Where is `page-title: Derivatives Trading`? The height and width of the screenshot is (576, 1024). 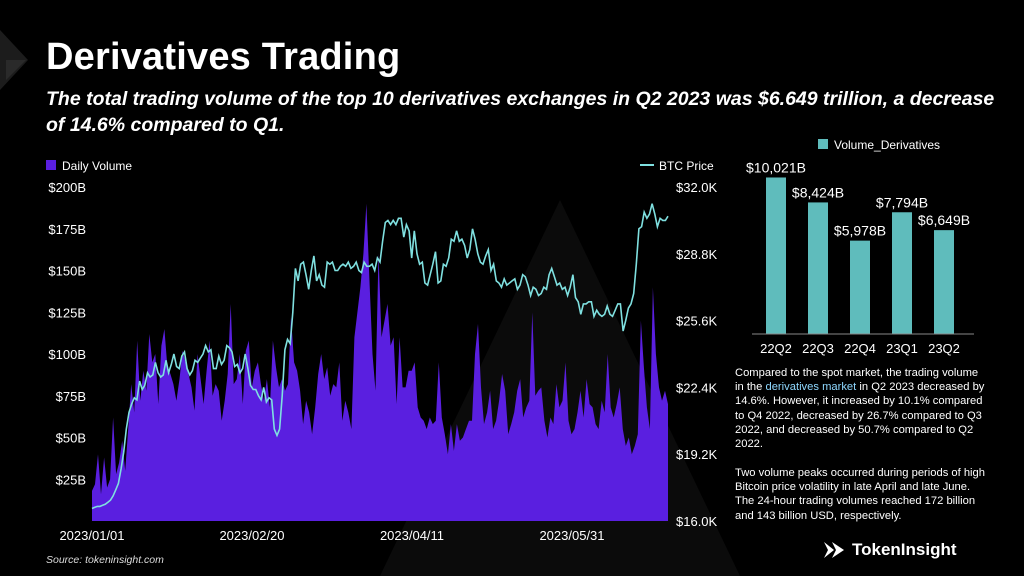
page-title: Derivatives Trading is located at coordinates (223, 57).